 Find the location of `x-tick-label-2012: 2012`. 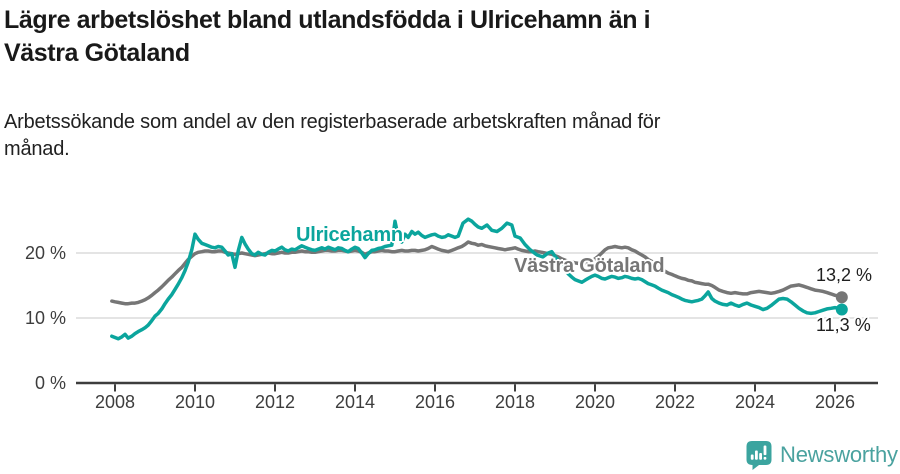

x-tick-label-2012: 2012 is located at coordinates (275, 402).